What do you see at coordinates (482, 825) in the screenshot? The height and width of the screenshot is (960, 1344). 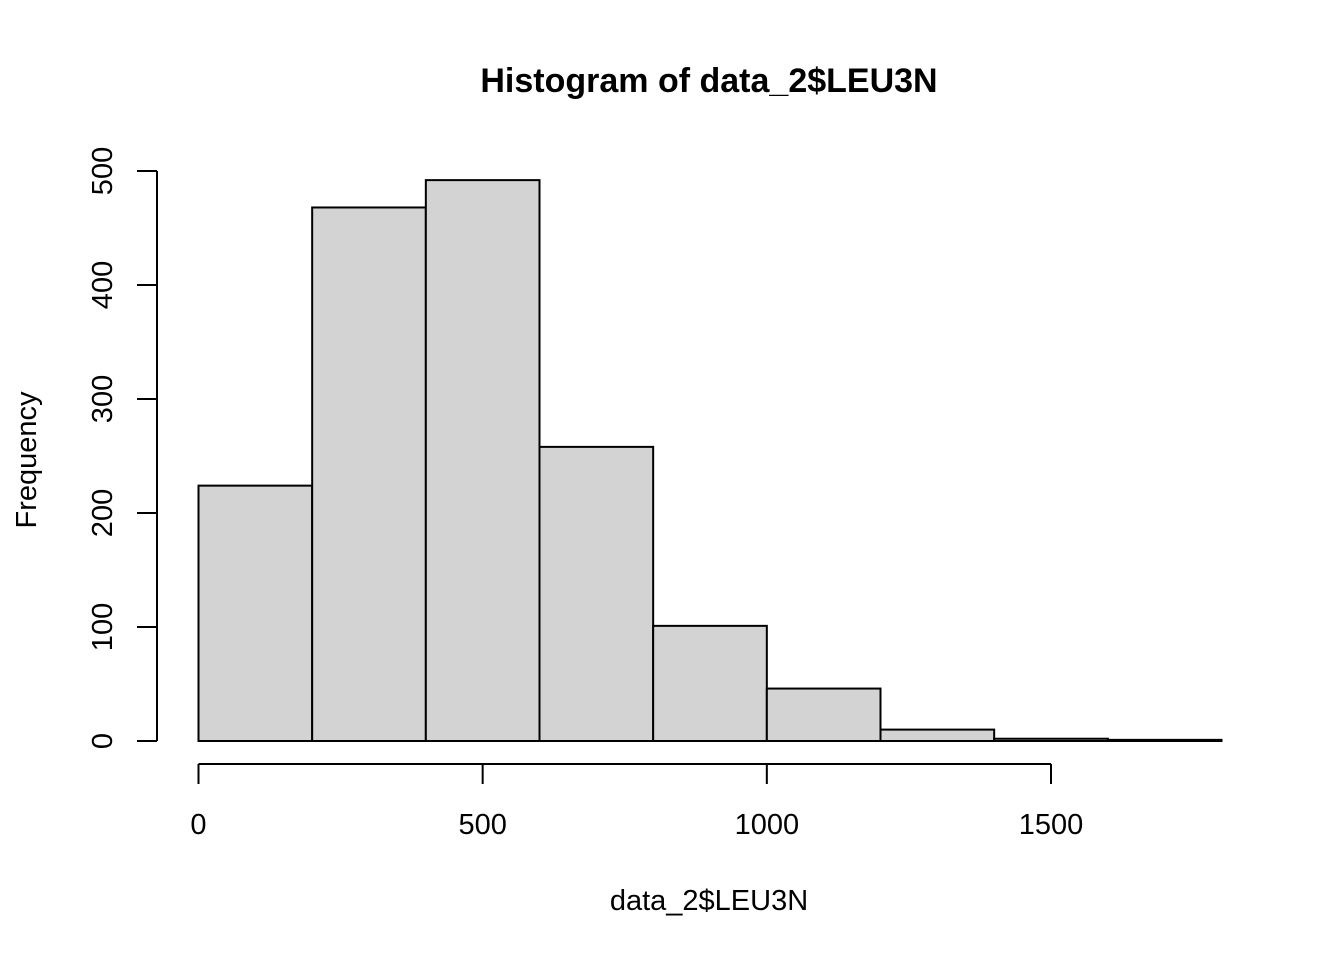 I see `x-tick-label: 500` at bounding box center [482, 825].